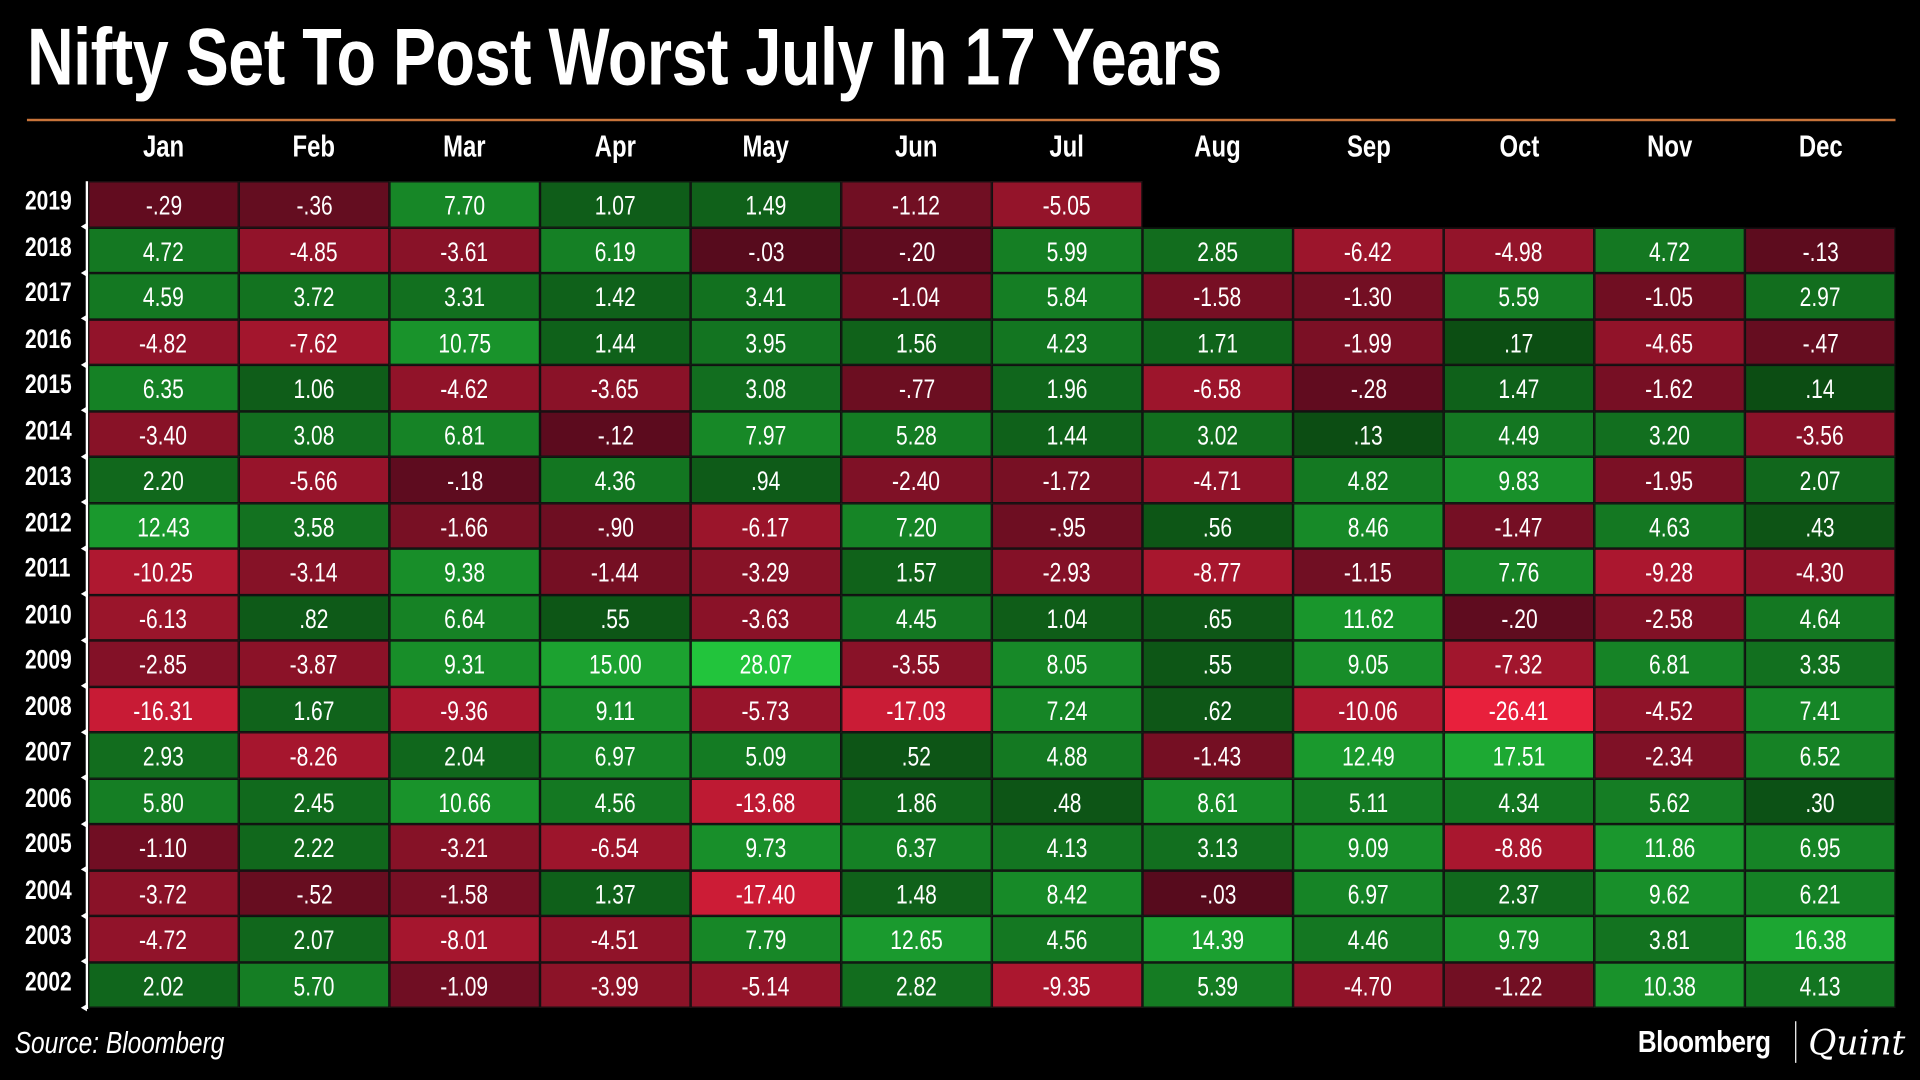 This screenshot has width=1920, height=1080. What do you see at coordinates (163, 148) in the screenshot?
I see `month-header-jan: Jan` at bounding box center [163, 148].